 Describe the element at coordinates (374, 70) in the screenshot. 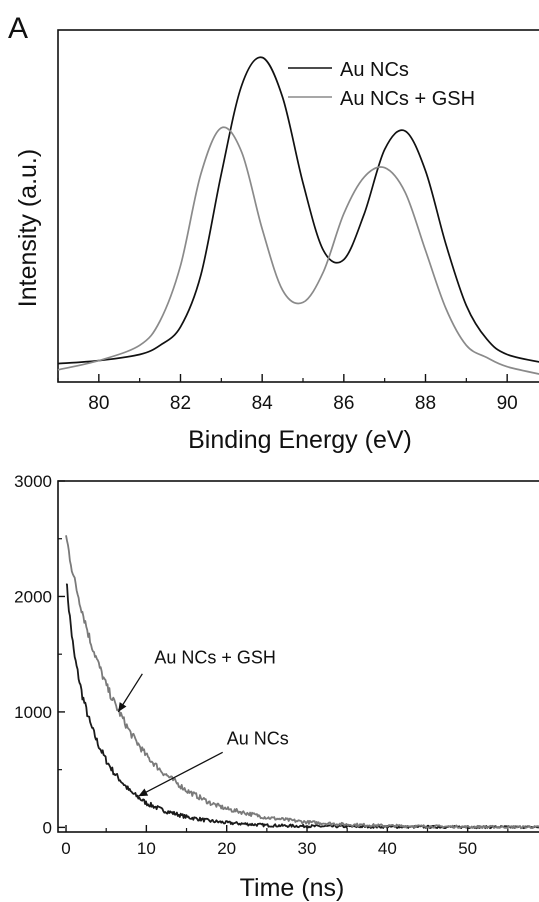

I see `legend-label-au-ncs: Au NCs` at that location.